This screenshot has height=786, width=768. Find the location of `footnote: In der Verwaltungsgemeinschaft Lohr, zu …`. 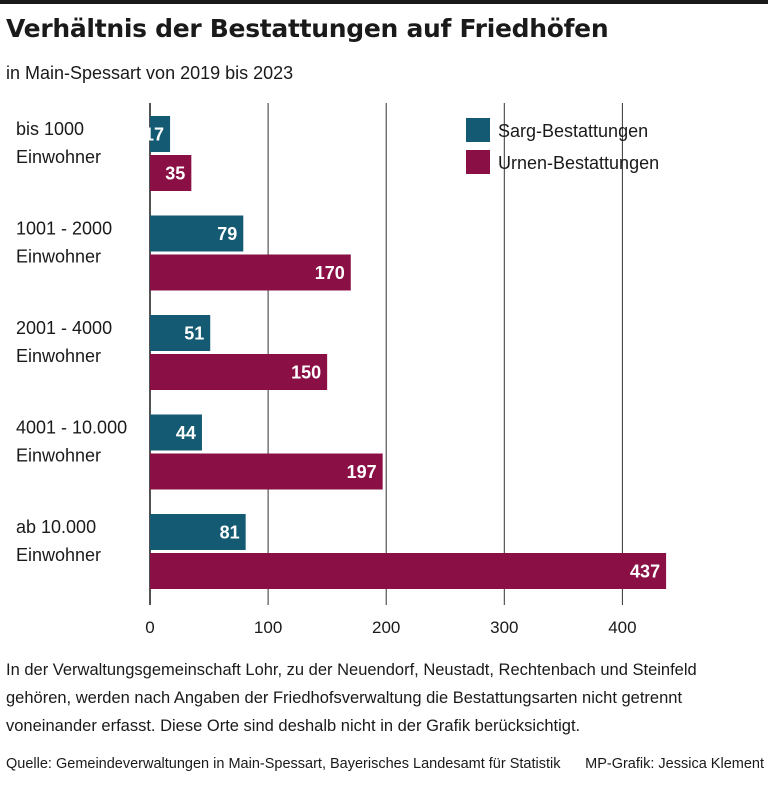

footnote: In der Verwaltungsgemeinschaft Lohr, zu … is located at coordinates (384, 698).